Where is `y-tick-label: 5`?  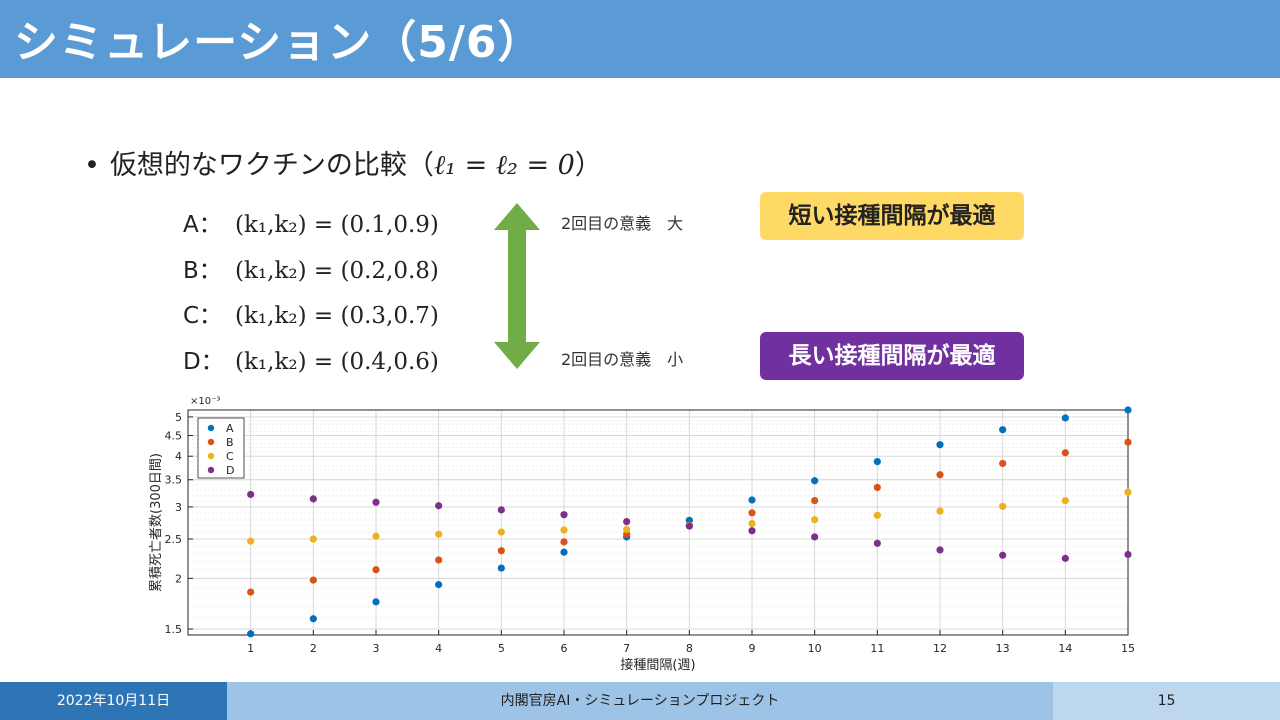
y-tick-label: 5 is located at coordinates (178, 417).